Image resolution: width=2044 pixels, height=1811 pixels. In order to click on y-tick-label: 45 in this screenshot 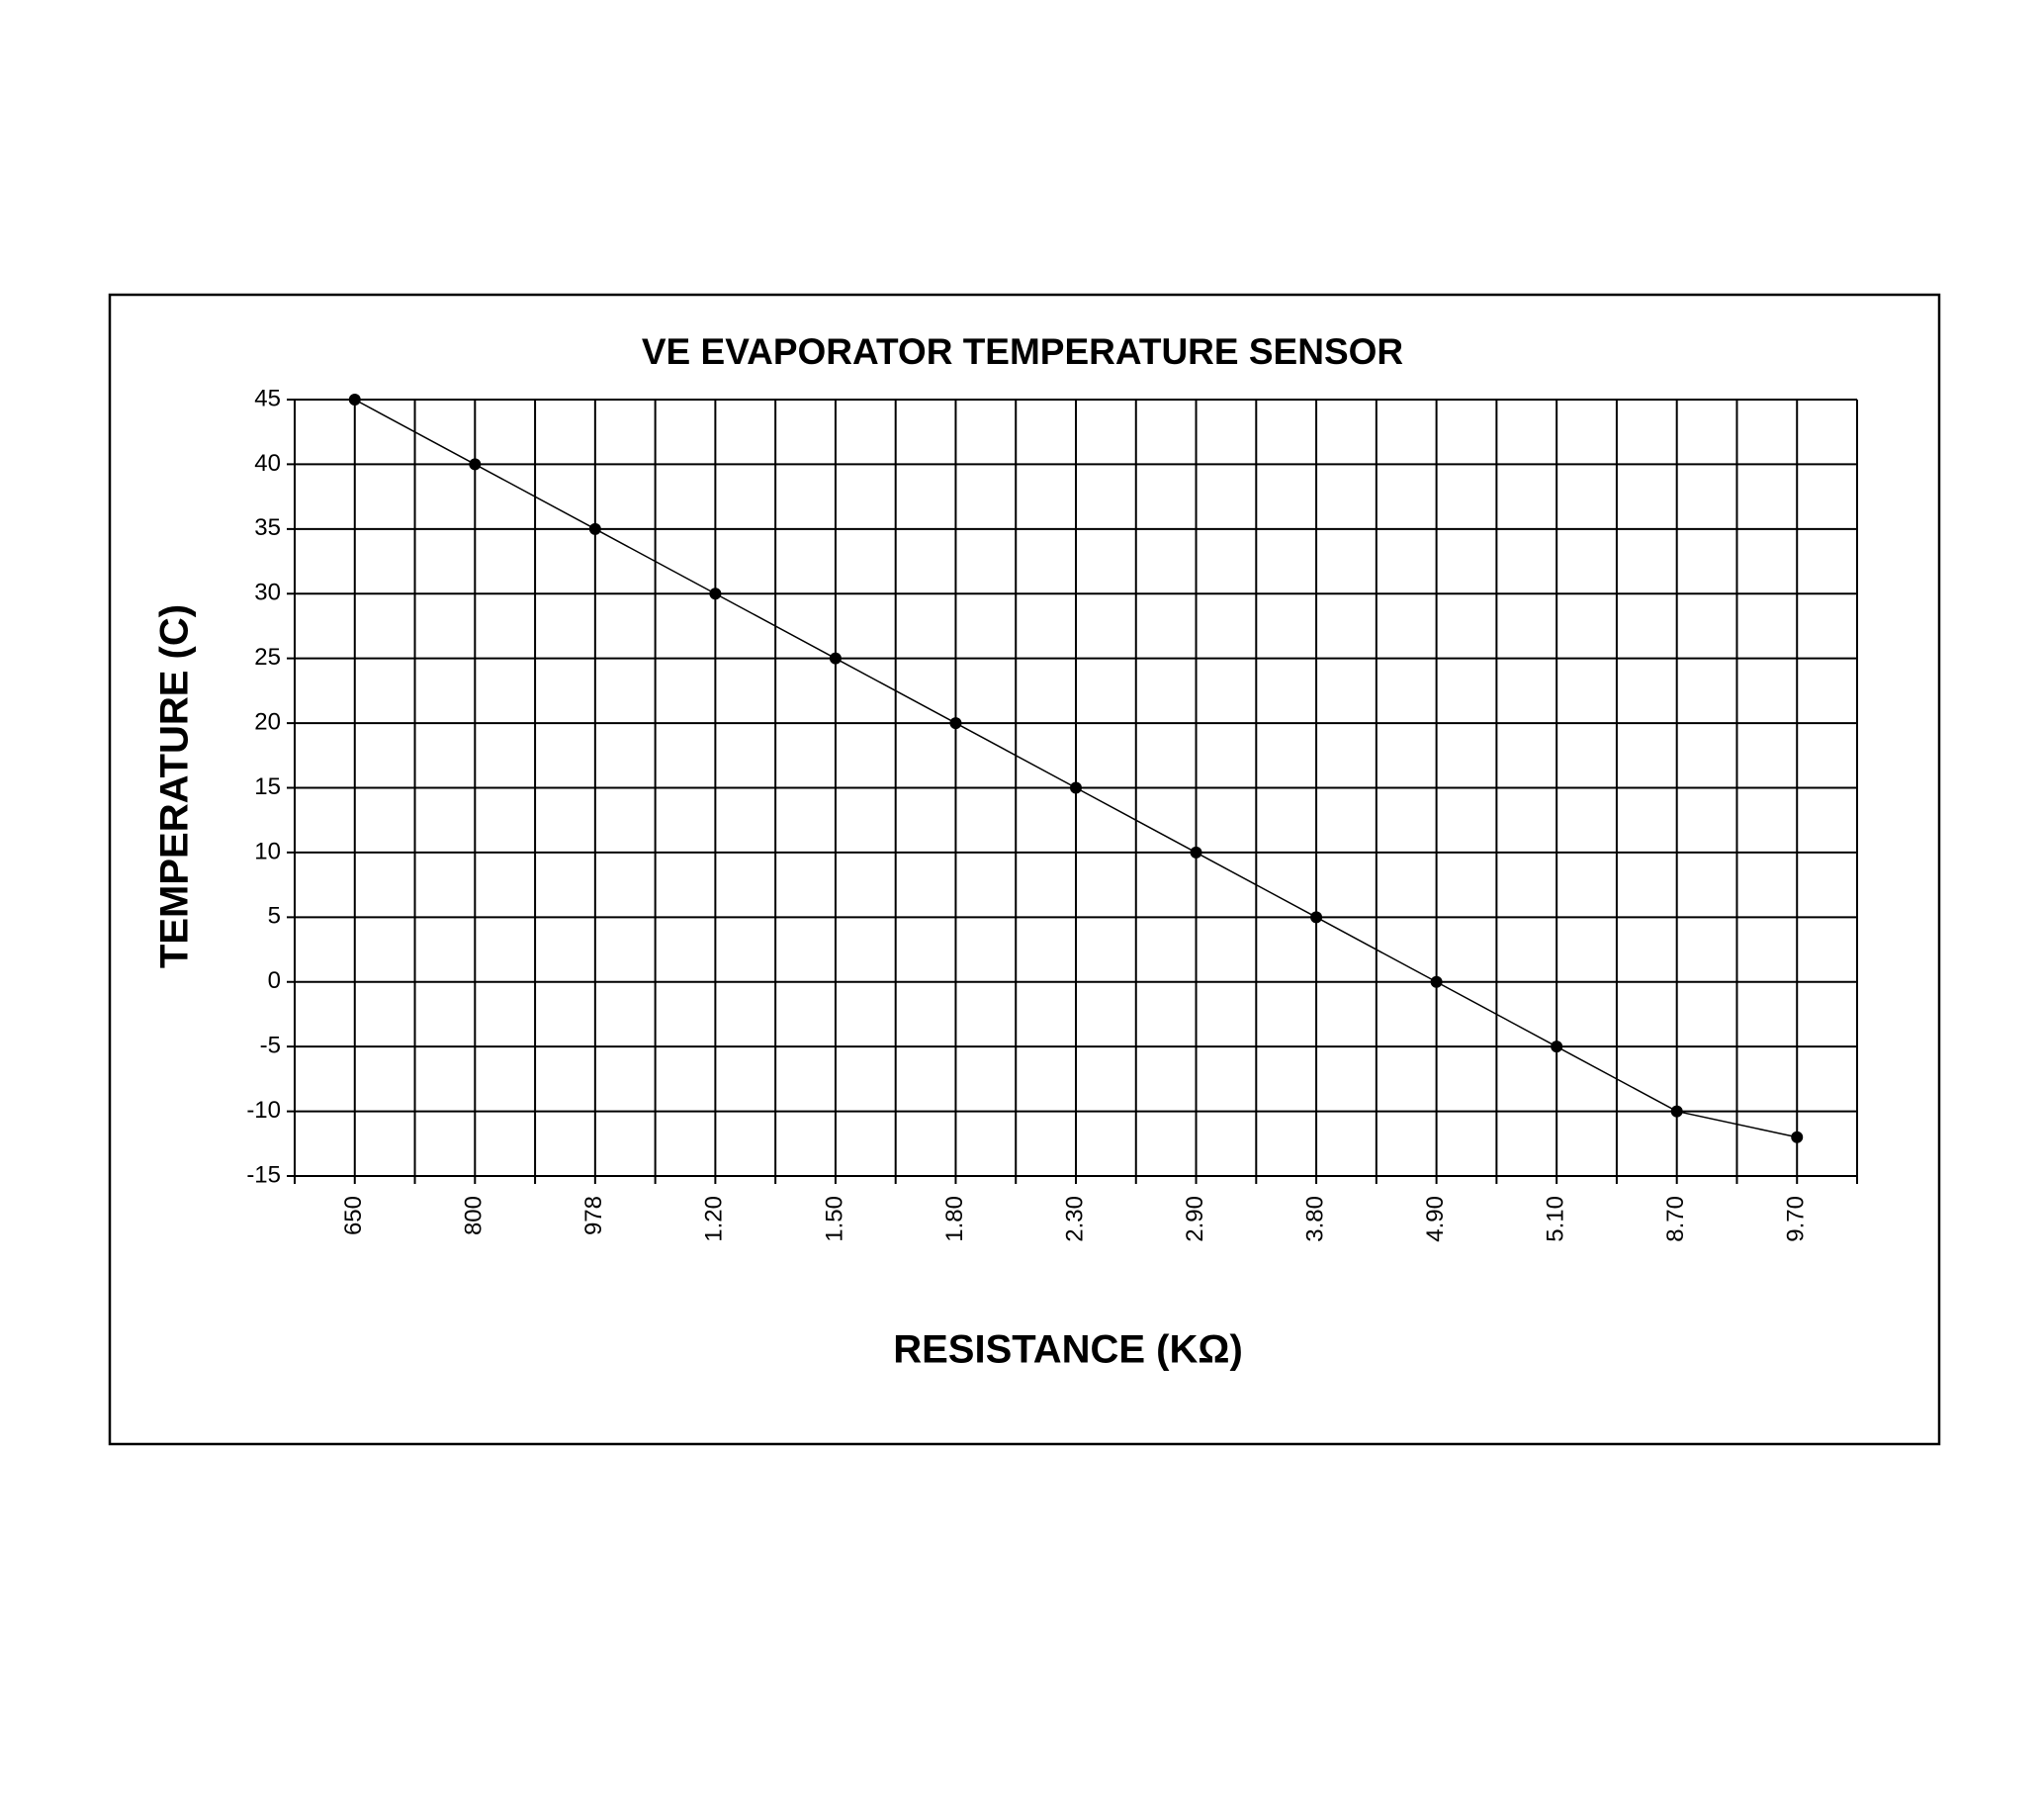, I will do `click(267, 398)`.